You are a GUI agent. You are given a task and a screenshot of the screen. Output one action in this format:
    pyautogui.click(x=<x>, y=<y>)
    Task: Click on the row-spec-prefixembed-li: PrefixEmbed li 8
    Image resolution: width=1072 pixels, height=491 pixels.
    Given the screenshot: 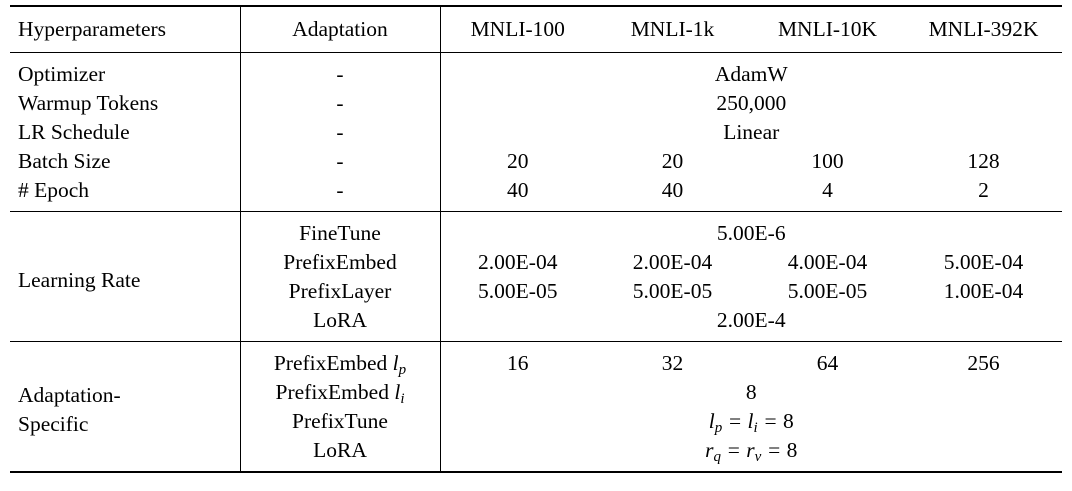 What is the action you would take?
    pyautogui.click(x=536, y=392)
    